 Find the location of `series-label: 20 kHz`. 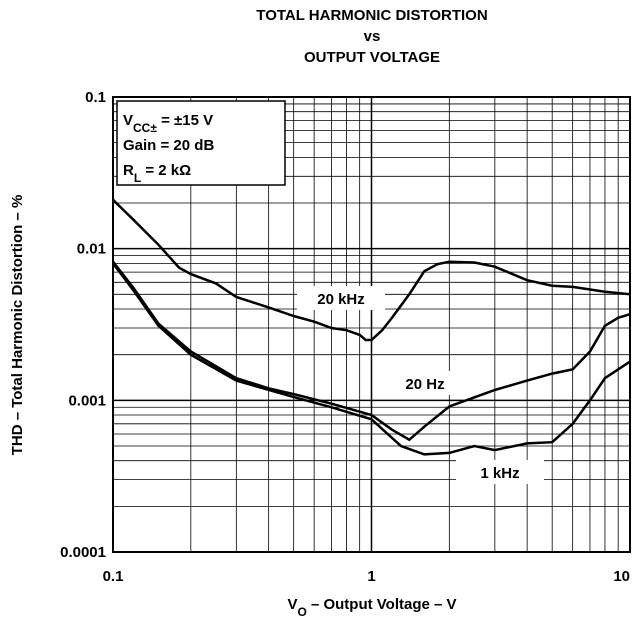

series-label: 20 kHz is located at coordinates (341, 299).